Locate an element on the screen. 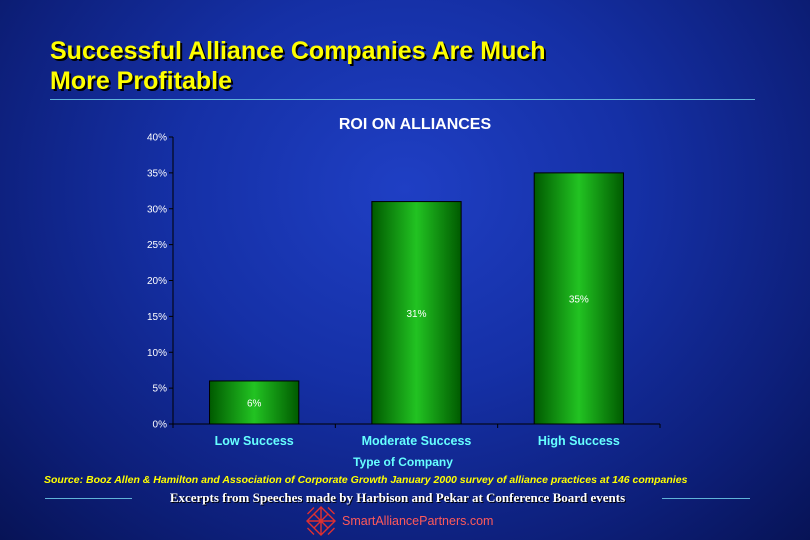 This screenshot has height=540, width=810. x-axis: Low Success Moderate Success High Success is located at coordinates (416, 435).